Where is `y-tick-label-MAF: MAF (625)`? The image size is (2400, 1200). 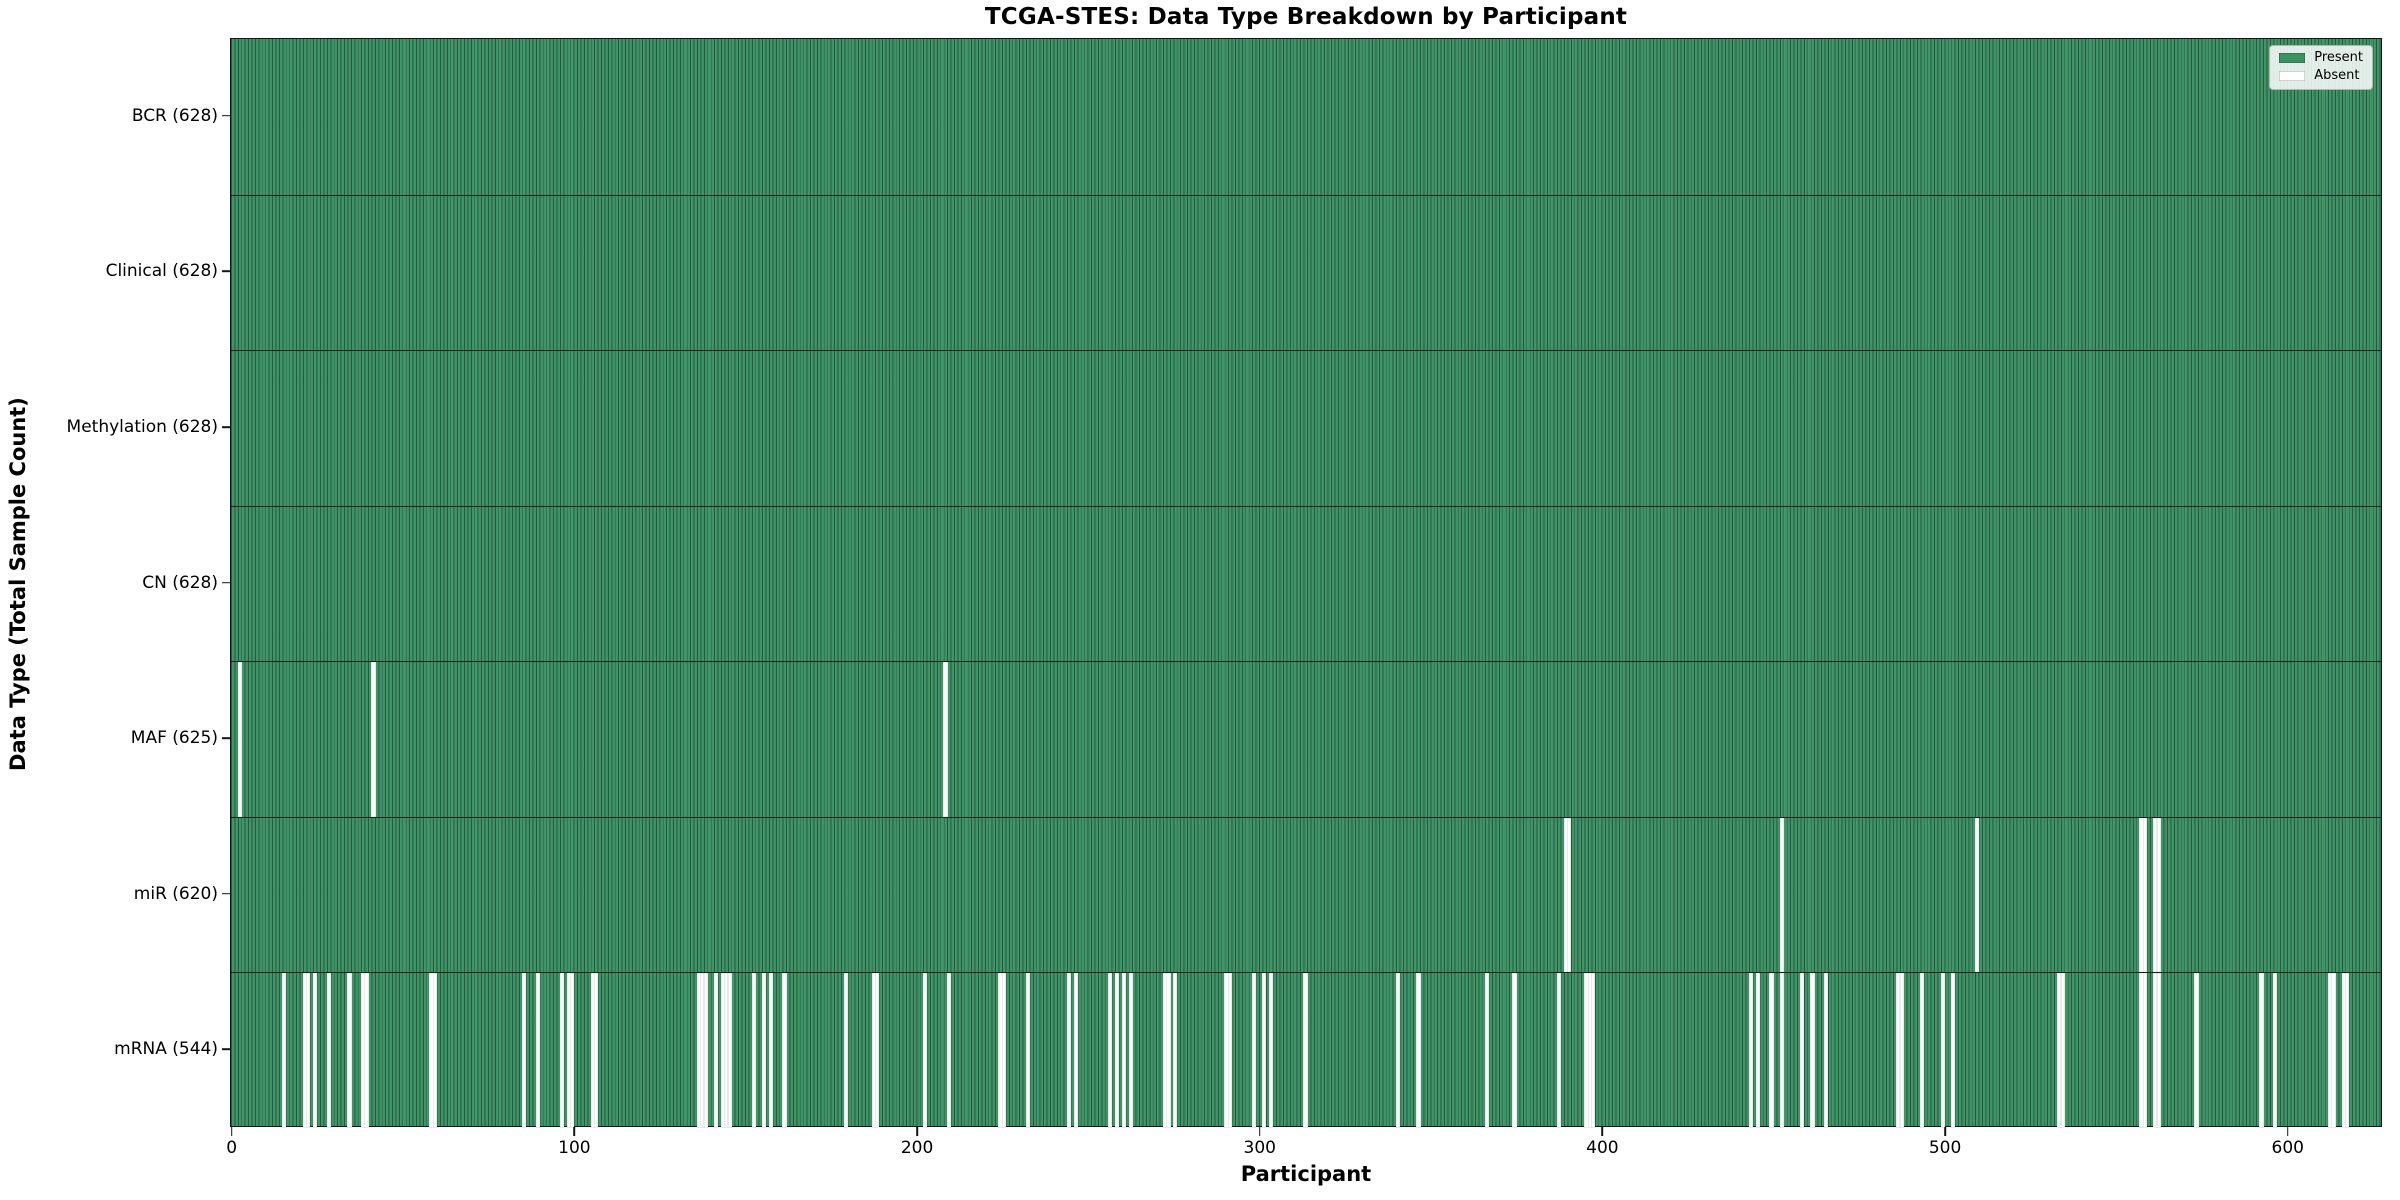
y-tick-label-MAF: MAF (625) is located at coordinates (174, 738).